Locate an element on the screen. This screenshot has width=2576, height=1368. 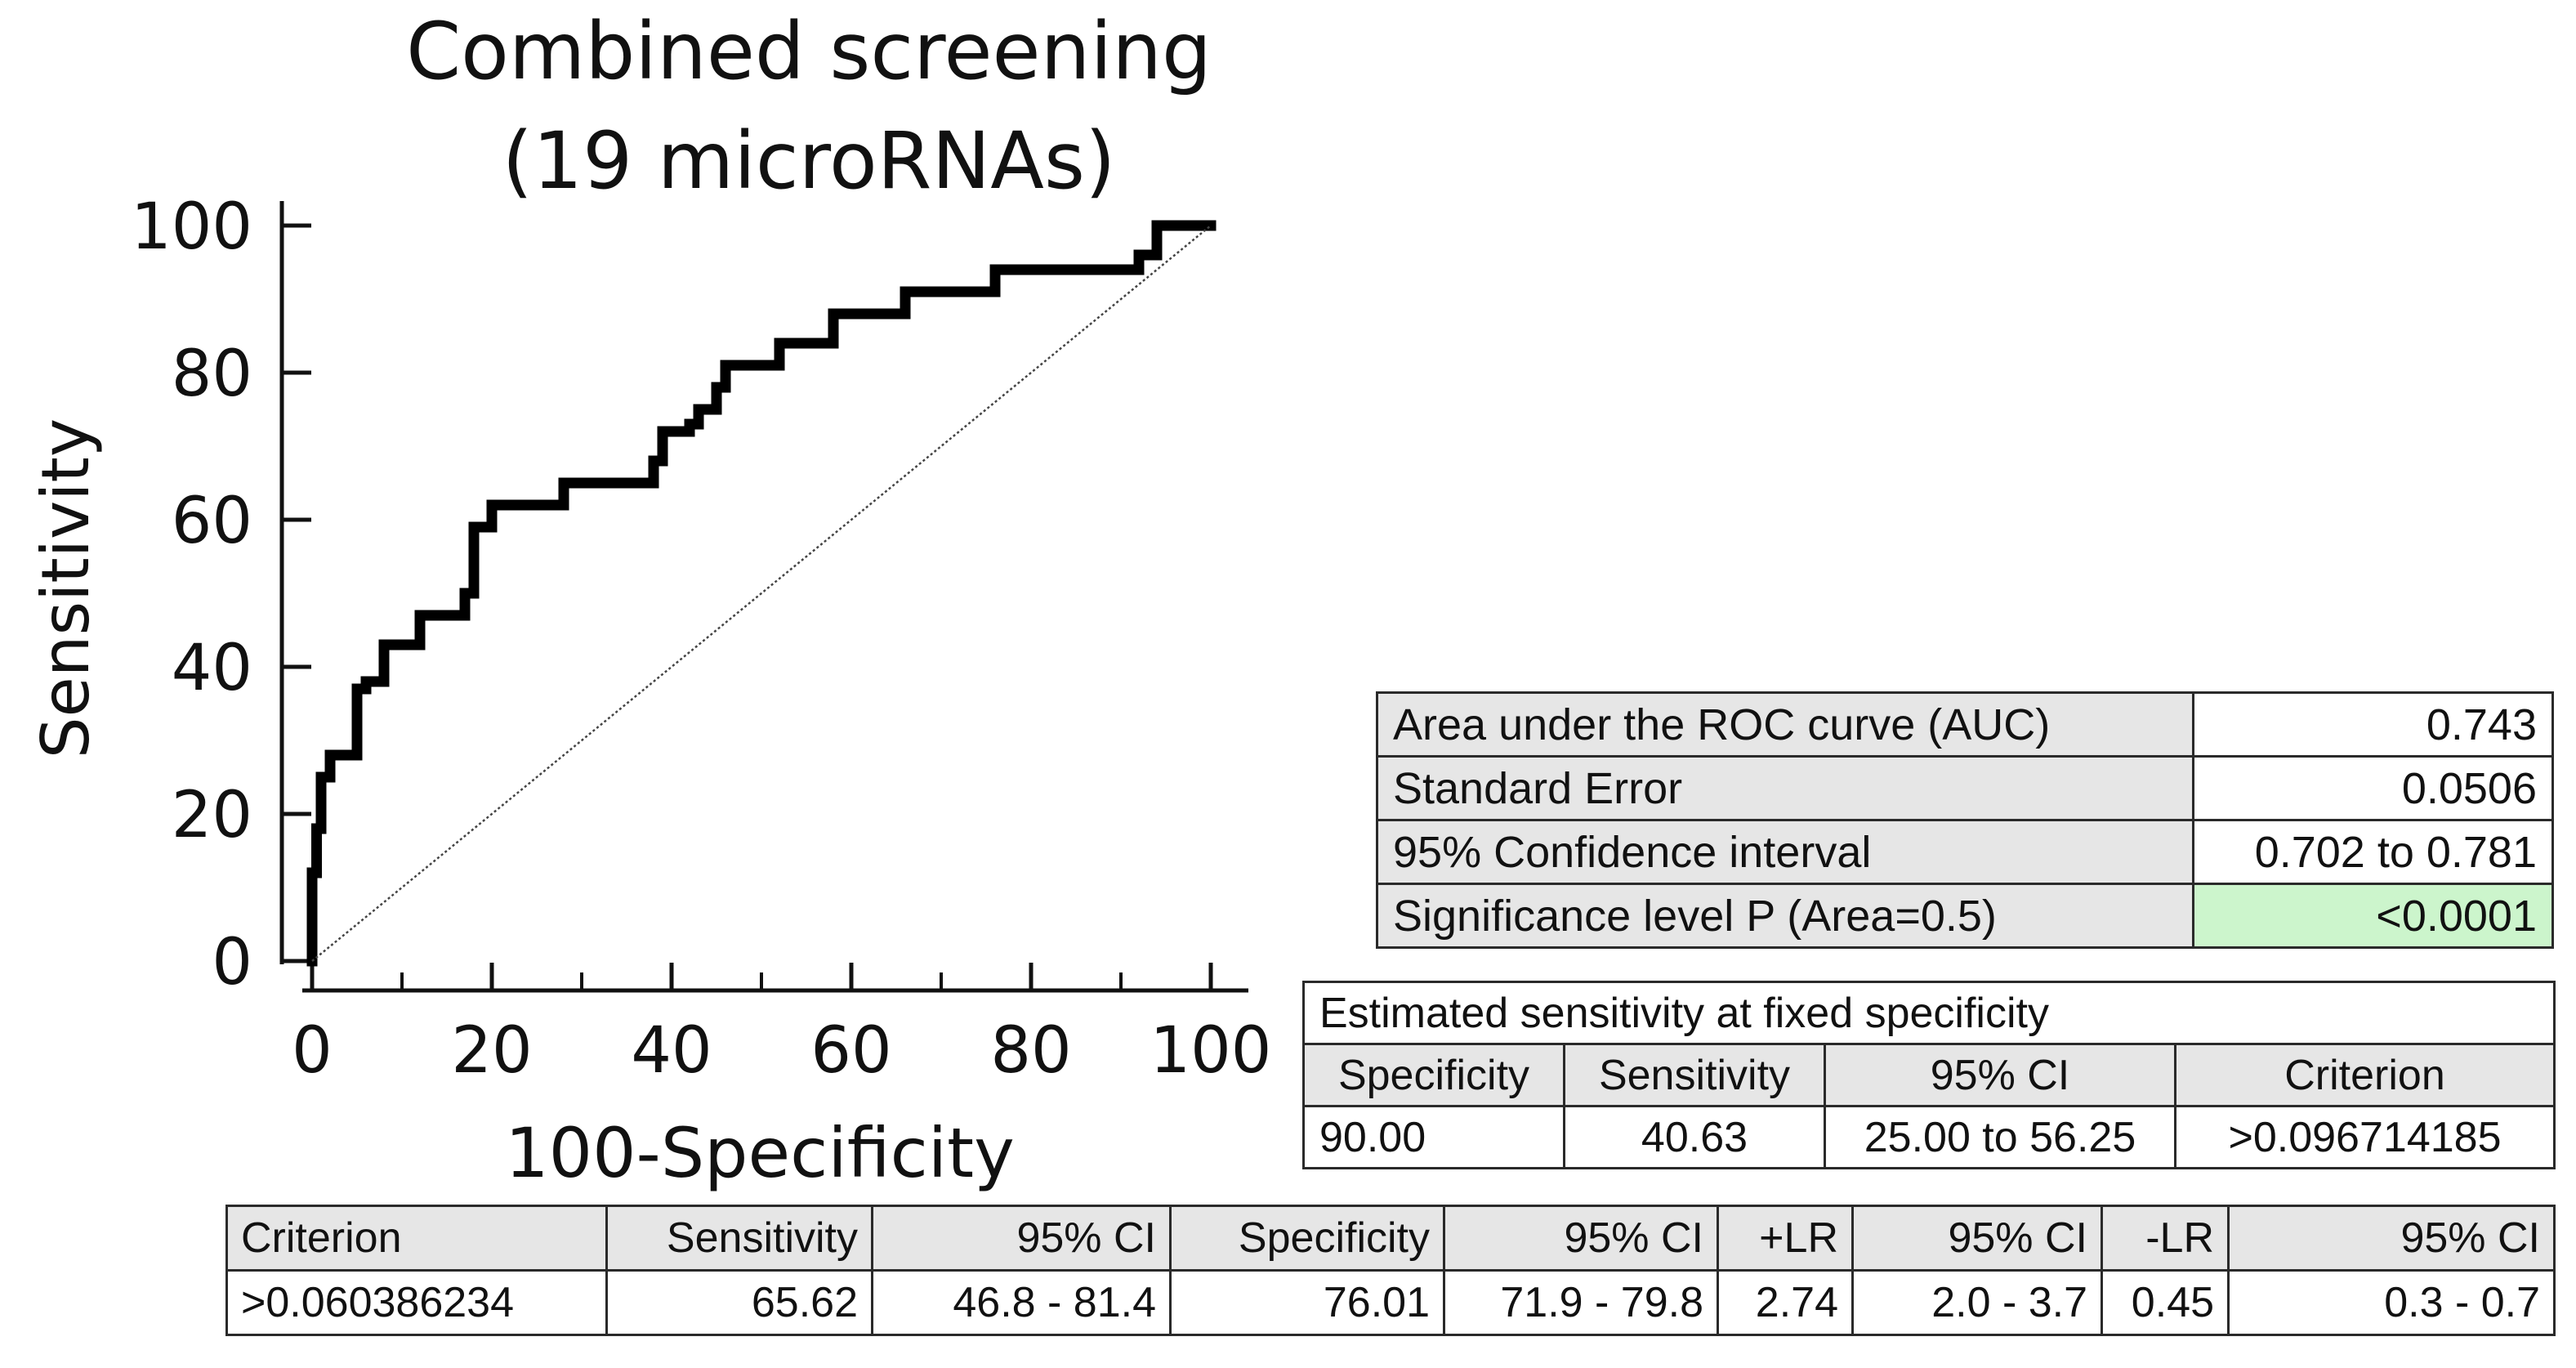
y-axis-label: Sensitivity is located at coordinates (66, 588).